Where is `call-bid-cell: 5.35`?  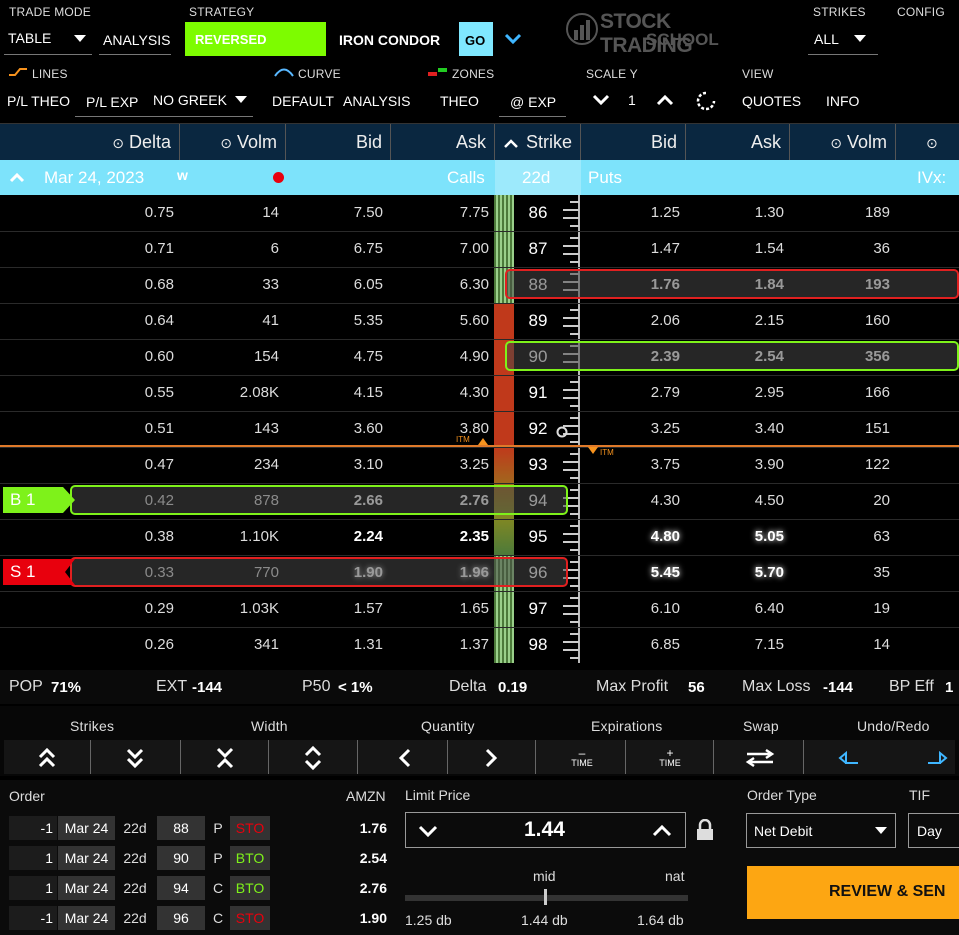
call-bid-cell: 5.35 is located at coordinates (368, 320).